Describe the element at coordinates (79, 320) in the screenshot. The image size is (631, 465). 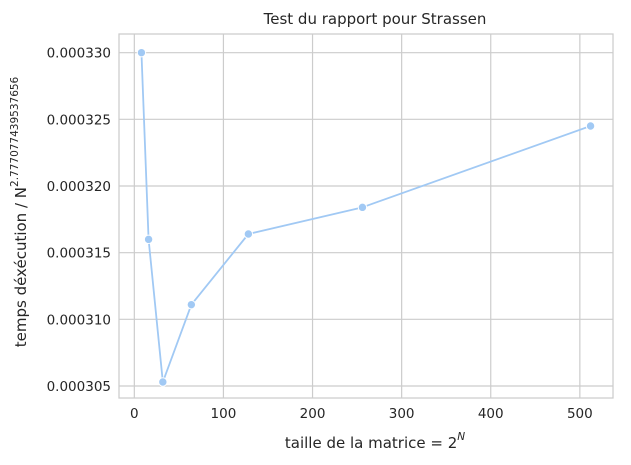
I see `y-tick-label: 0.000310` at that location.